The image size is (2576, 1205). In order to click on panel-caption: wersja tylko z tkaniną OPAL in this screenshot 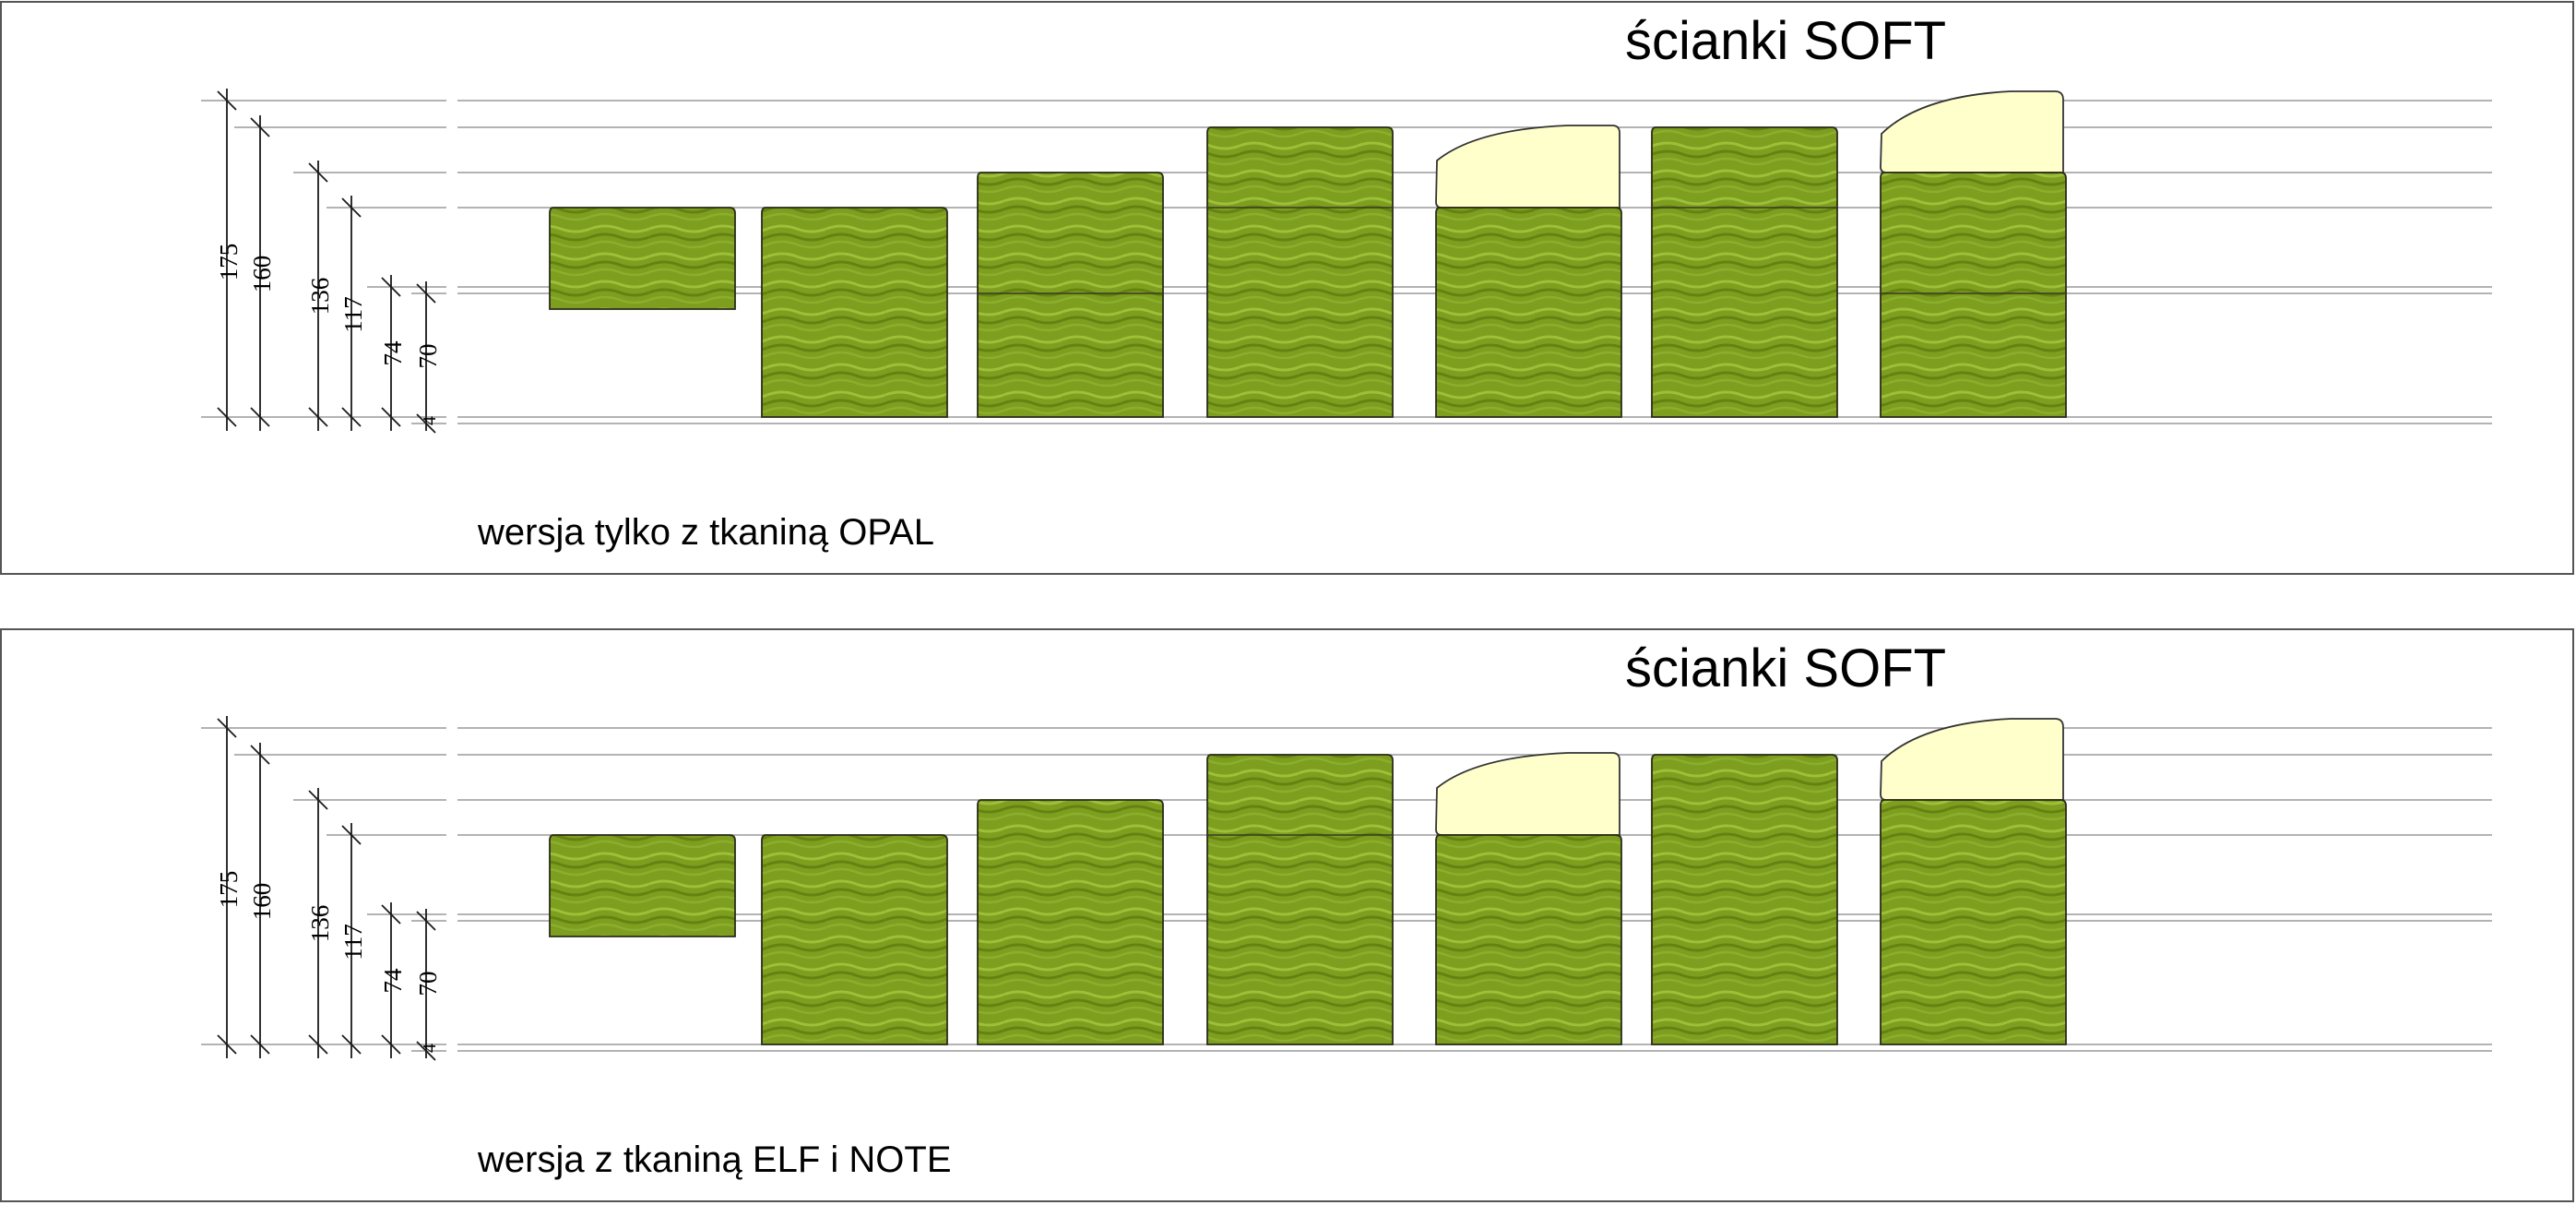, I will do `click(706, 532)`.